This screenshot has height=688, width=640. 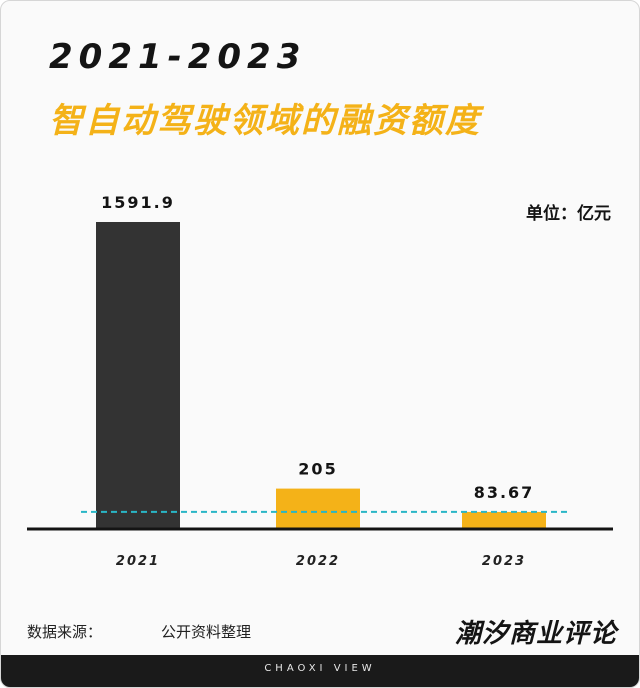 What do you see at coordinates (138, 375) in the screenshot?
I see `bar-2021` at bounding box center [138, 375].